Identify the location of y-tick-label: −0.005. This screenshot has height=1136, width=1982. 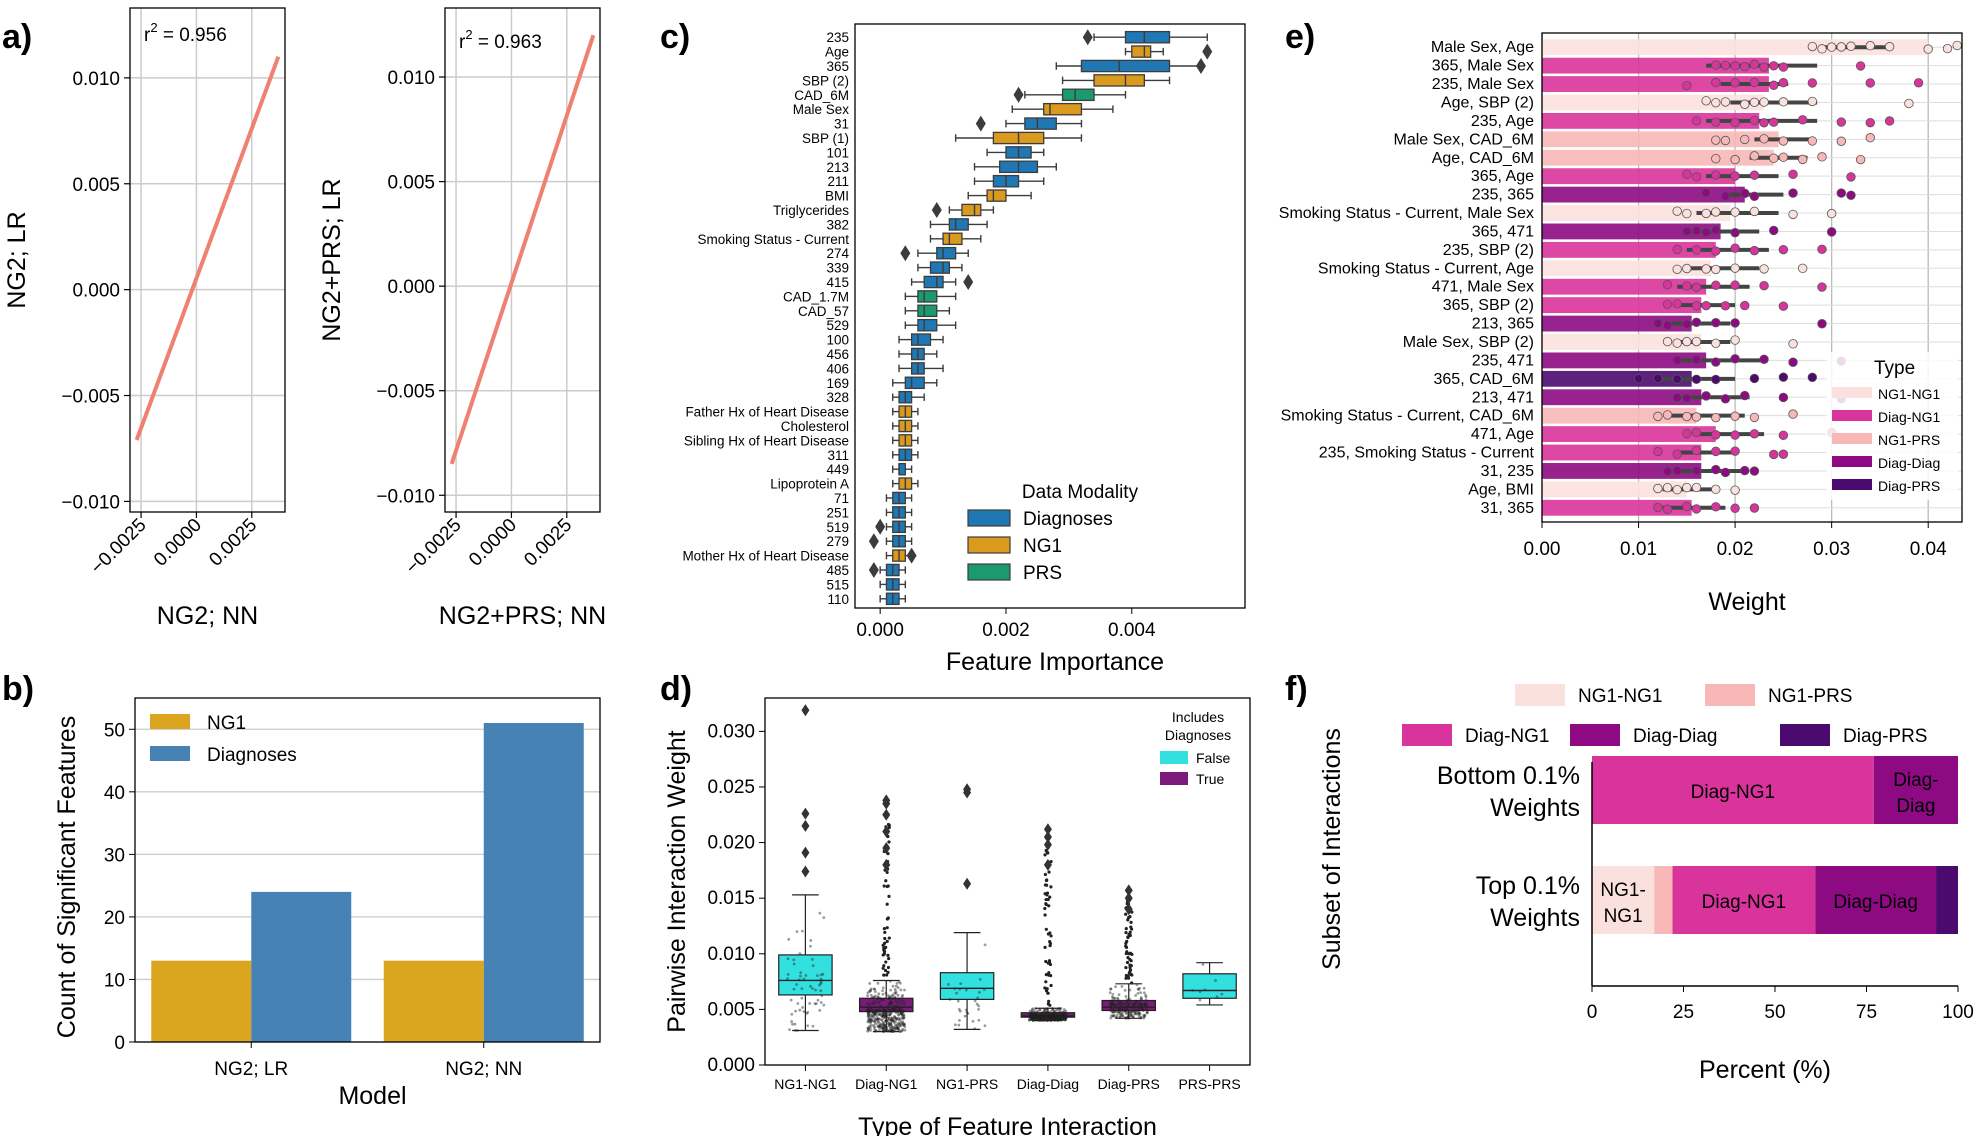
(90, 397).